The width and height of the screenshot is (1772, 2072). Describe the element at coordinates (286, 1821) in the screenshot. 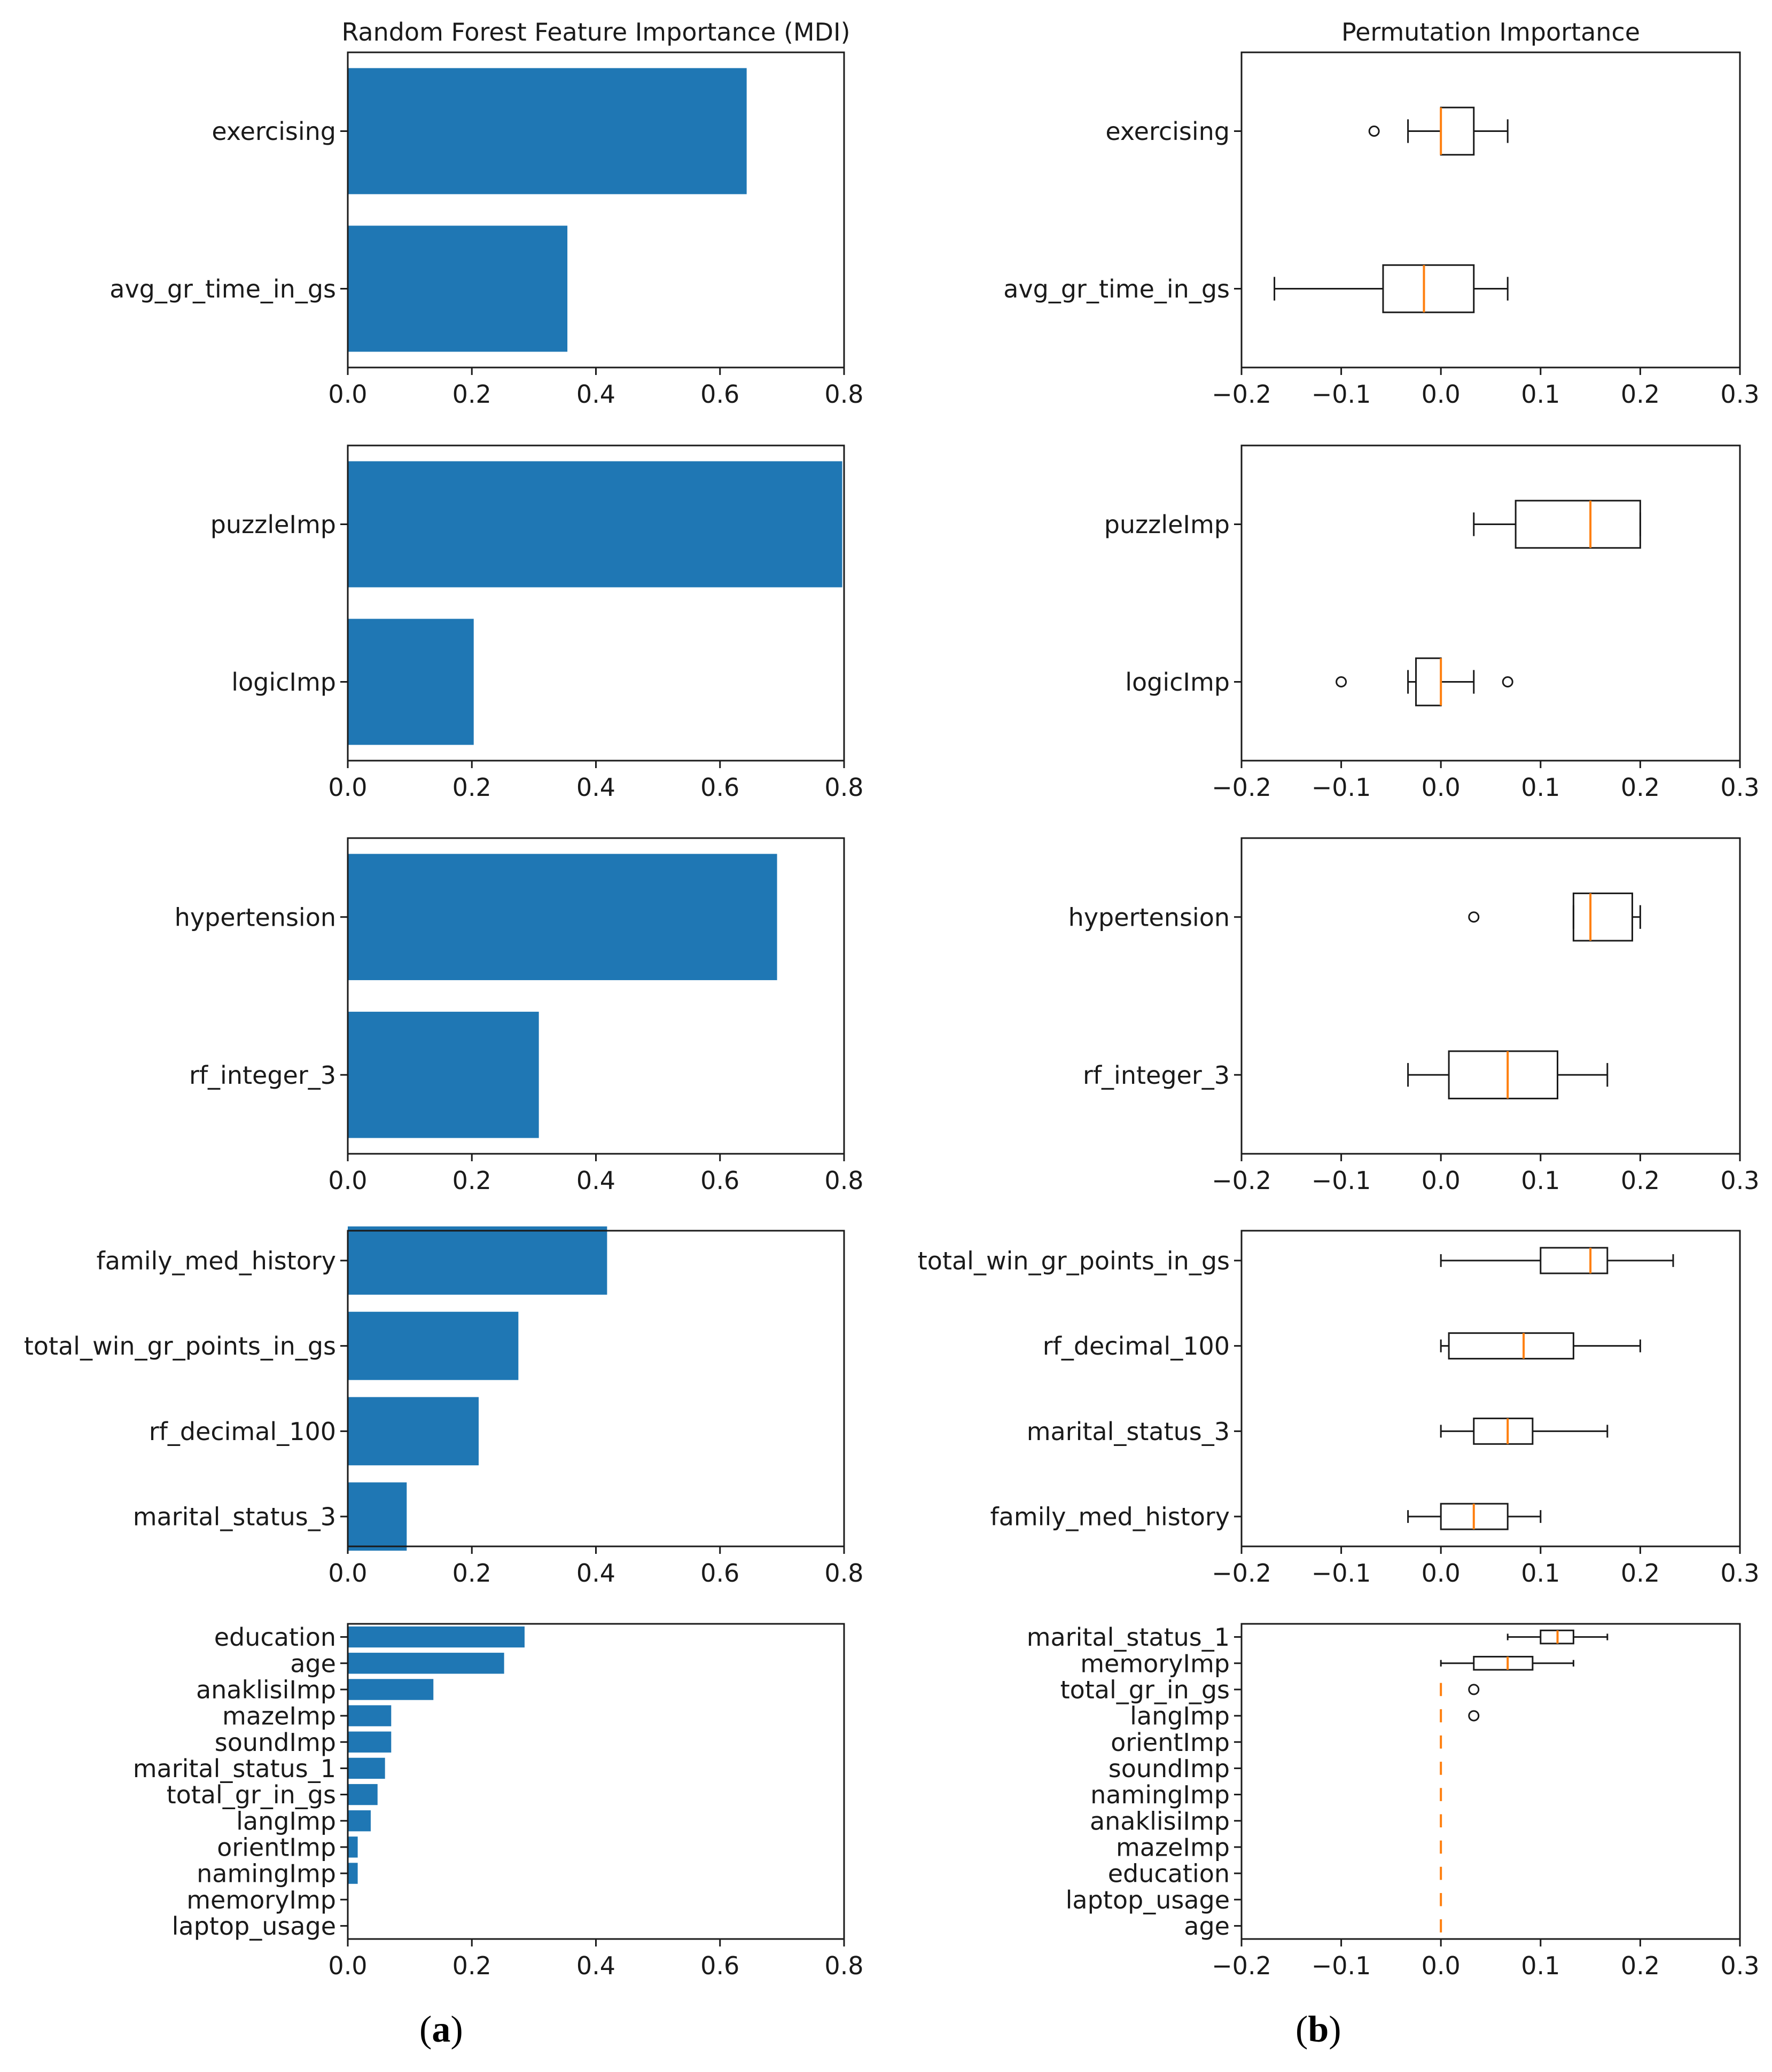

I see `y-tick-label: langImp` at that location.